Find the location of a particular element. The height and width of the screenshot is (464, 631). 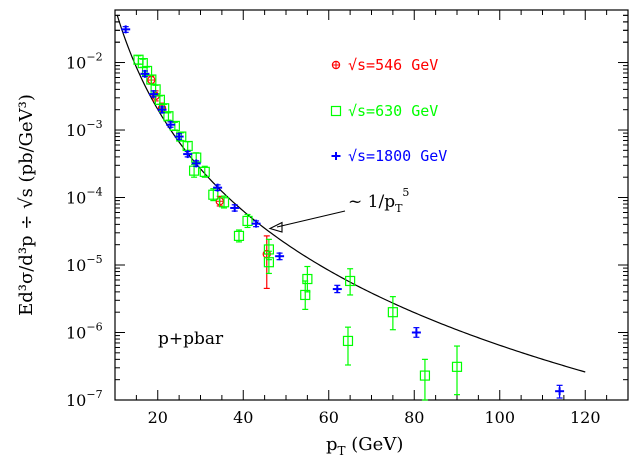

x-tick-label: 60 is located at coordinates (329, 417).